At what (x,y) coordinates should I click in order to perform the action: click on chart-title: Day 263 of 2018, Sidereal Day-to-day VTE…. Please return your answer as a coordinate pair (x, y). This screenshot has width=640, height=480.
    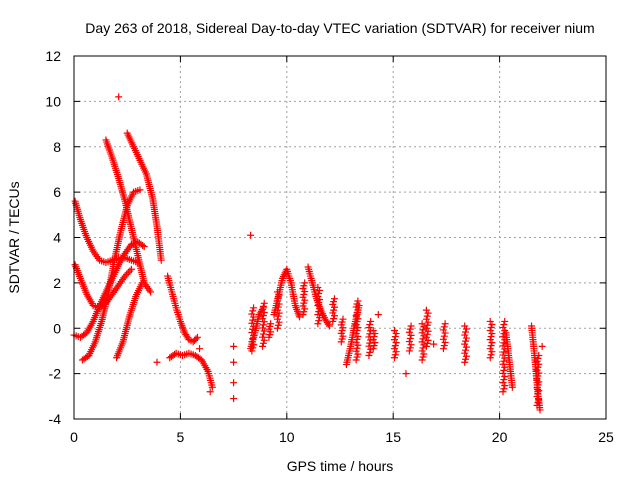
    Looking at the image, I should click on (339, 28).